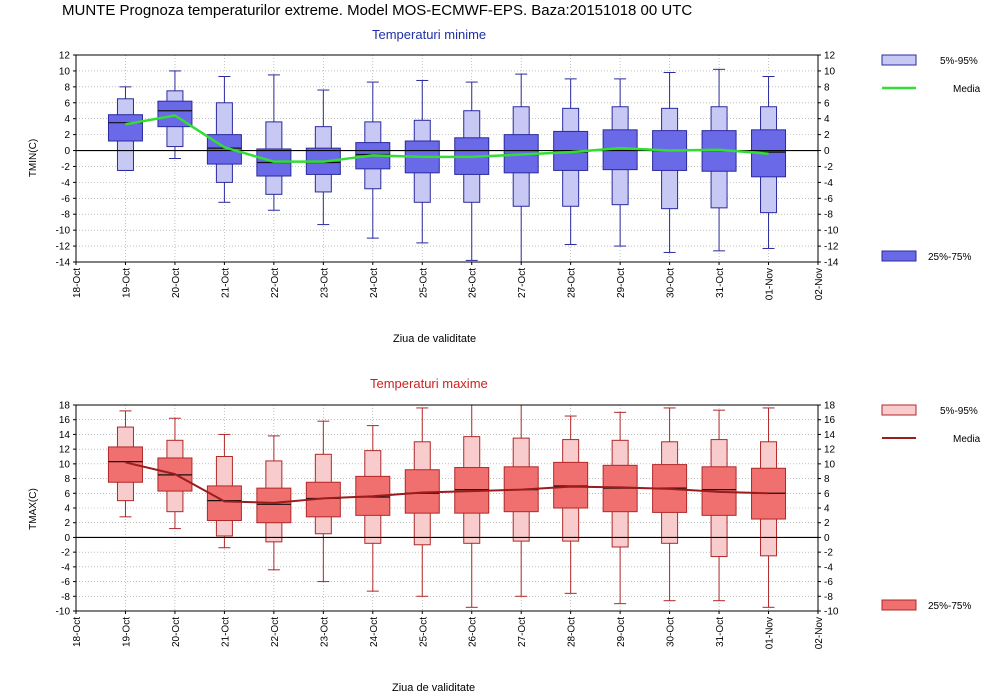  I want to click on box-31-Oct, so click(719, 505).